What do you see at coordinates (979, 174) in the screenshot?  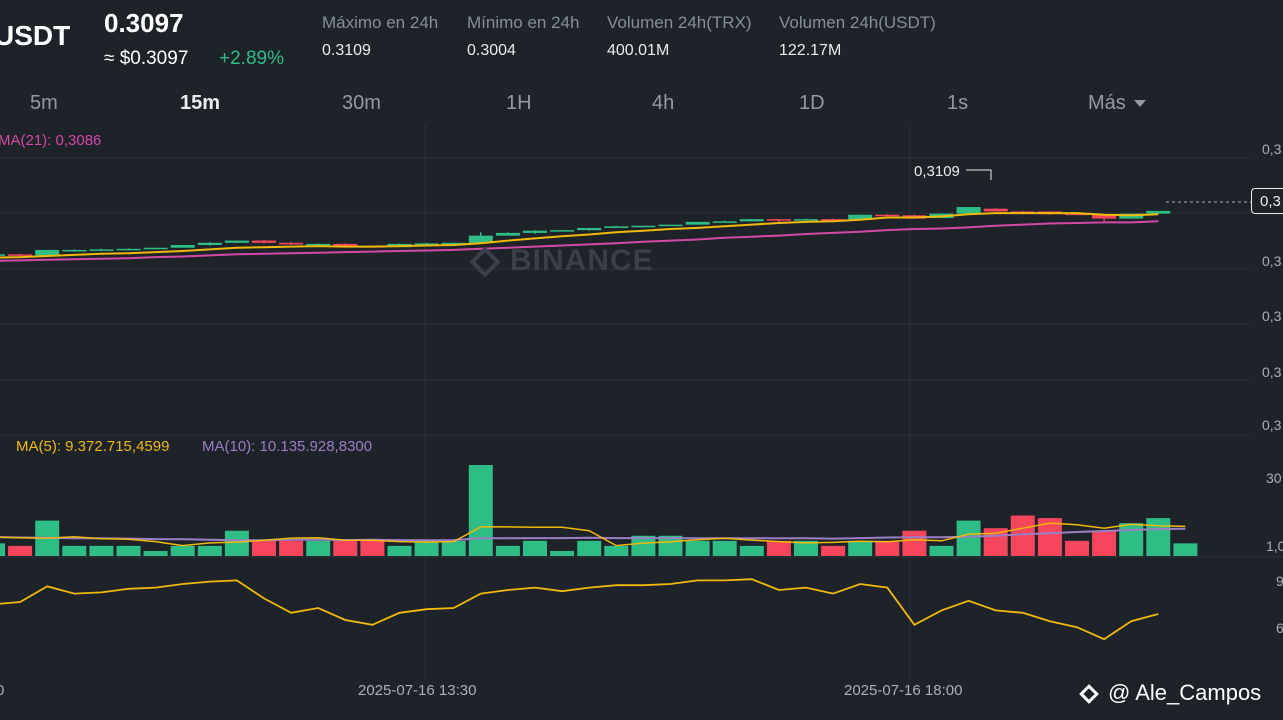 I see `high-marker-line` at bounding box center [979, 174].